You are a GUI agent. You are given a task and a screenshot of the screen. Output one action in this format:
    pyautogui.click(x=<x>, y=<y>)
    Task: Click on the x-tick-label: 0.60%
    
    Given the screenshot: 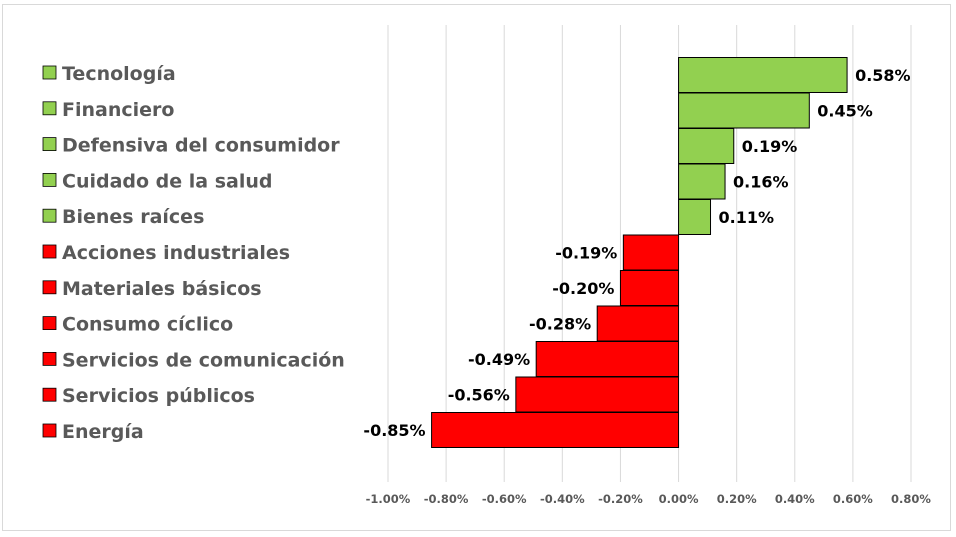 What is the action you would take?
    pyautogui.click(x=853, y=499)
    